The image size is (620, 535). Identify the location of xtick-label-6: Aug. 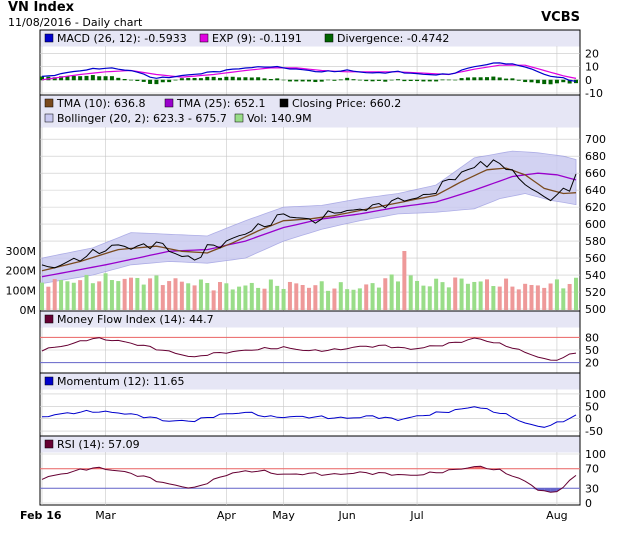
(556, 515).